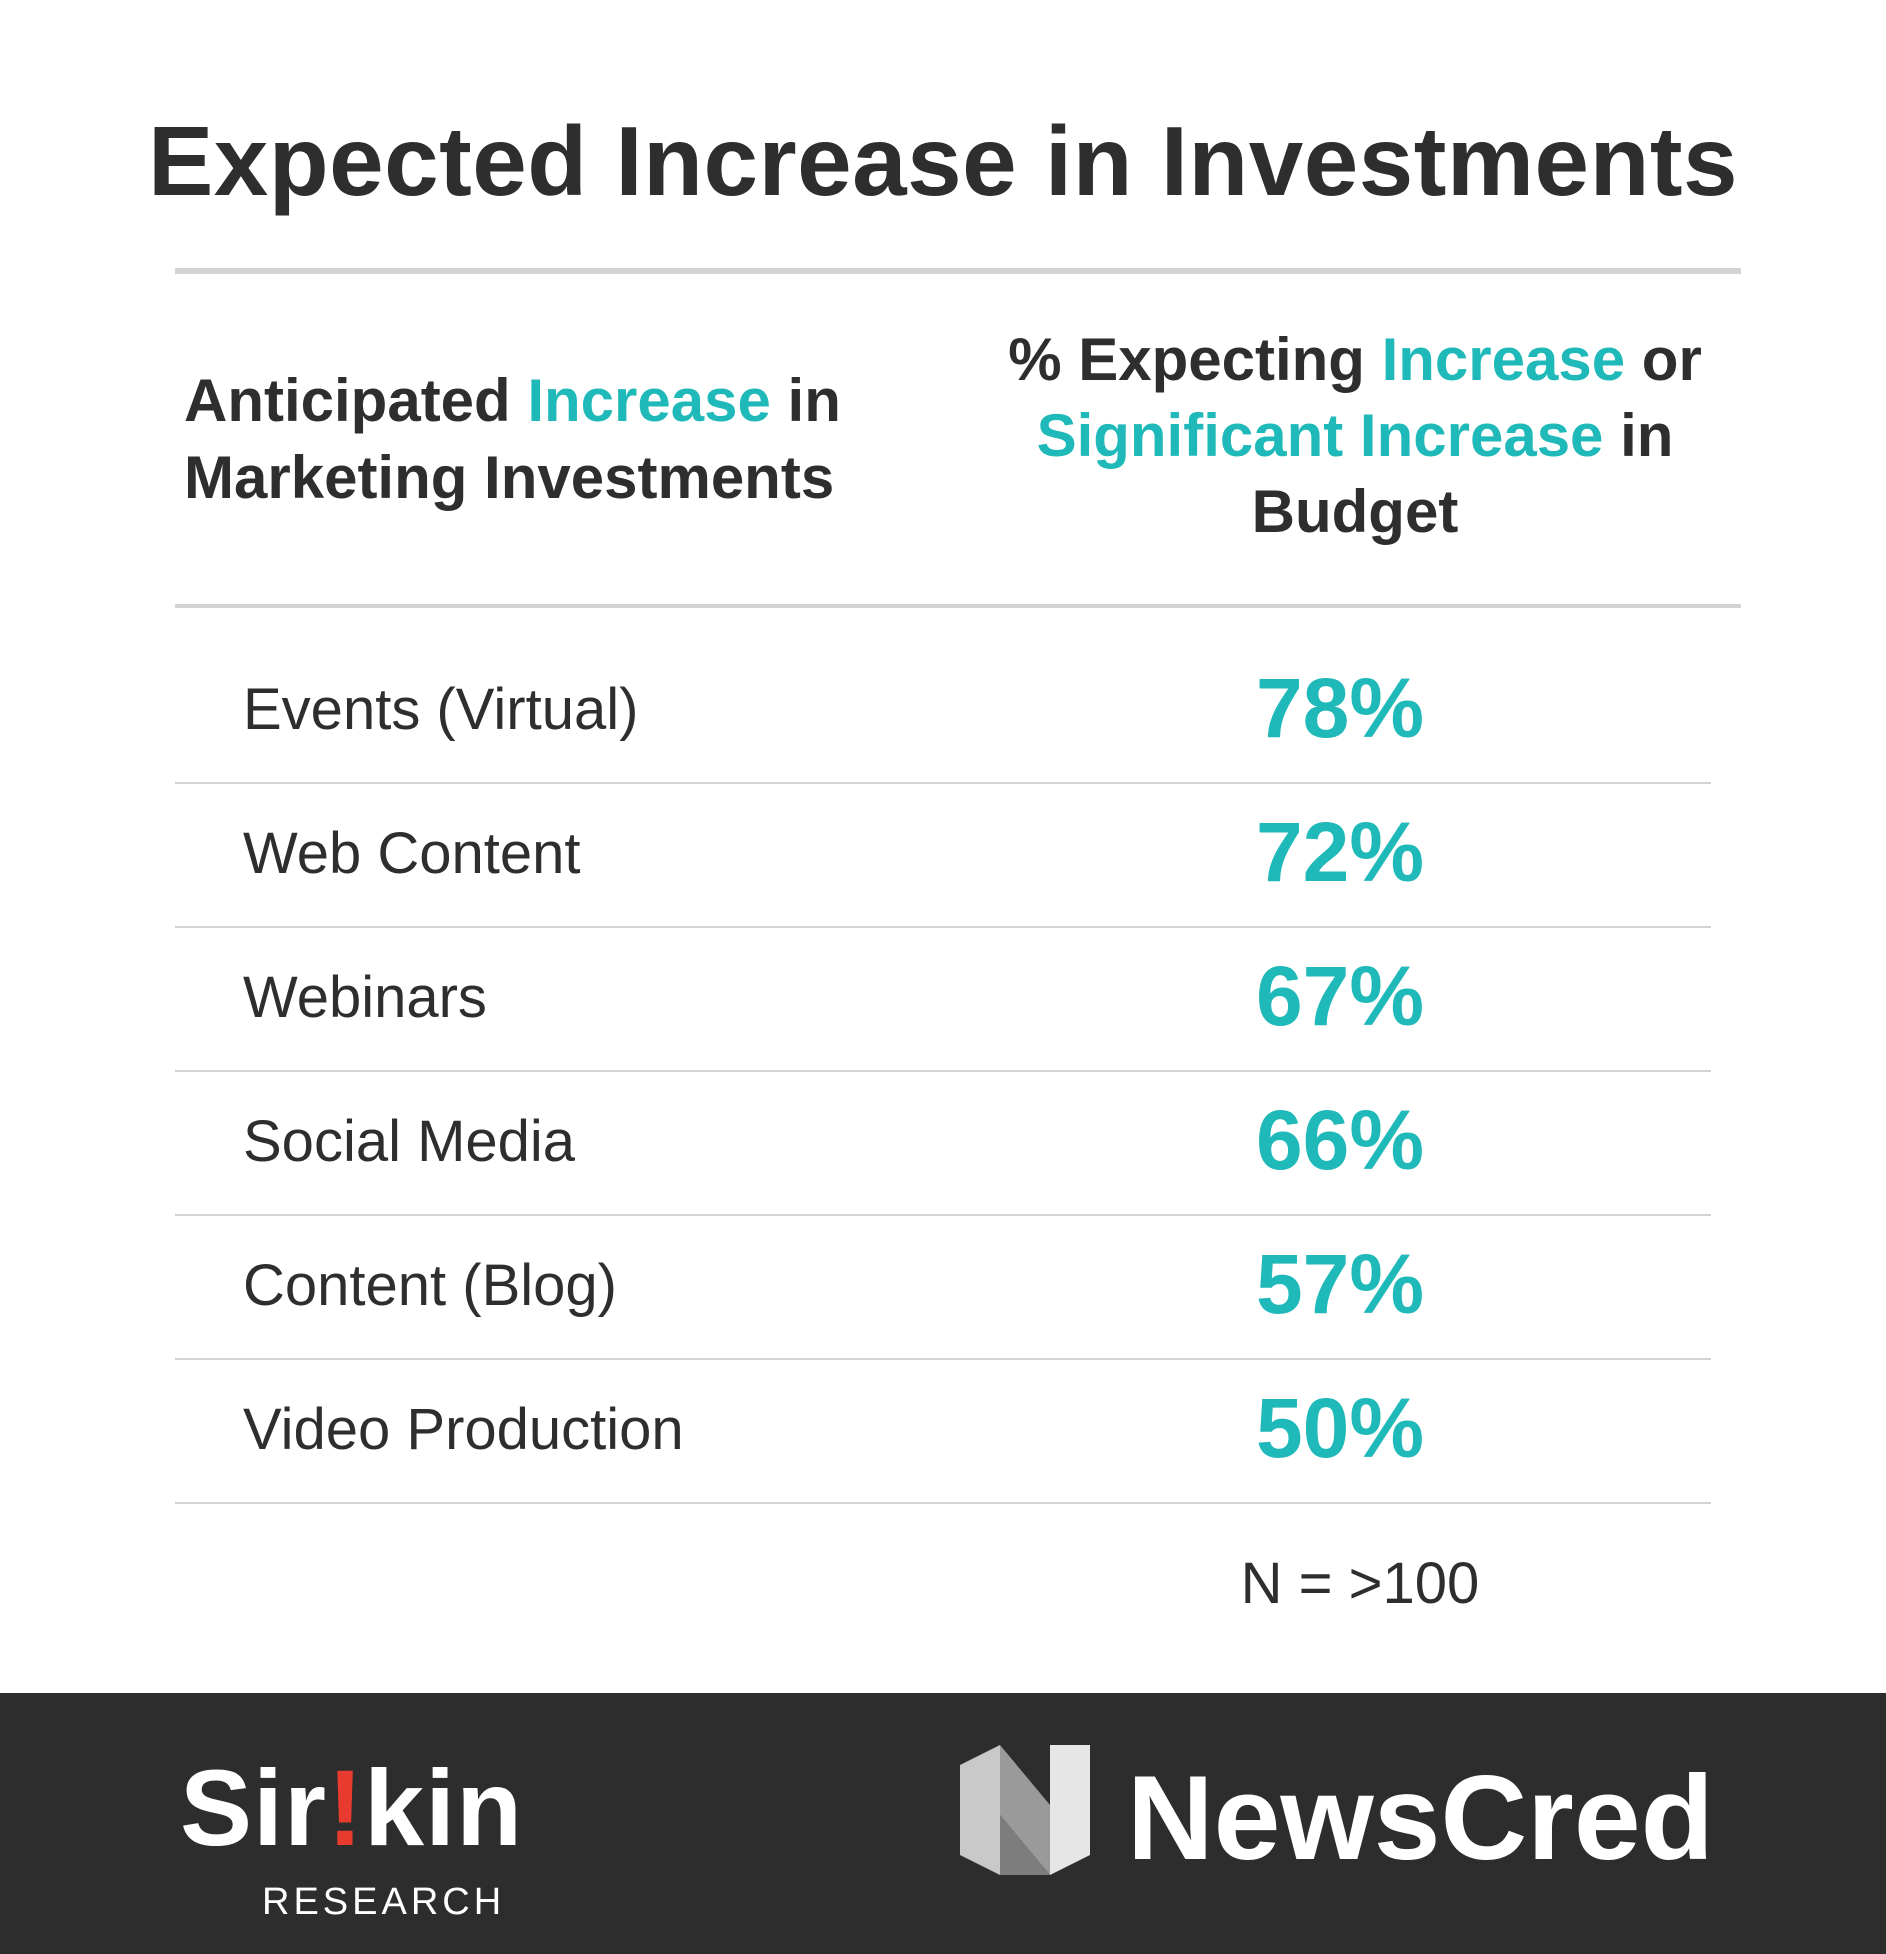 The image size is (1886, 1954). What do you see at coordinates (356, 400) in the screenshot?
I see `header-text: Anticipated` at bounding box center [356, 400].